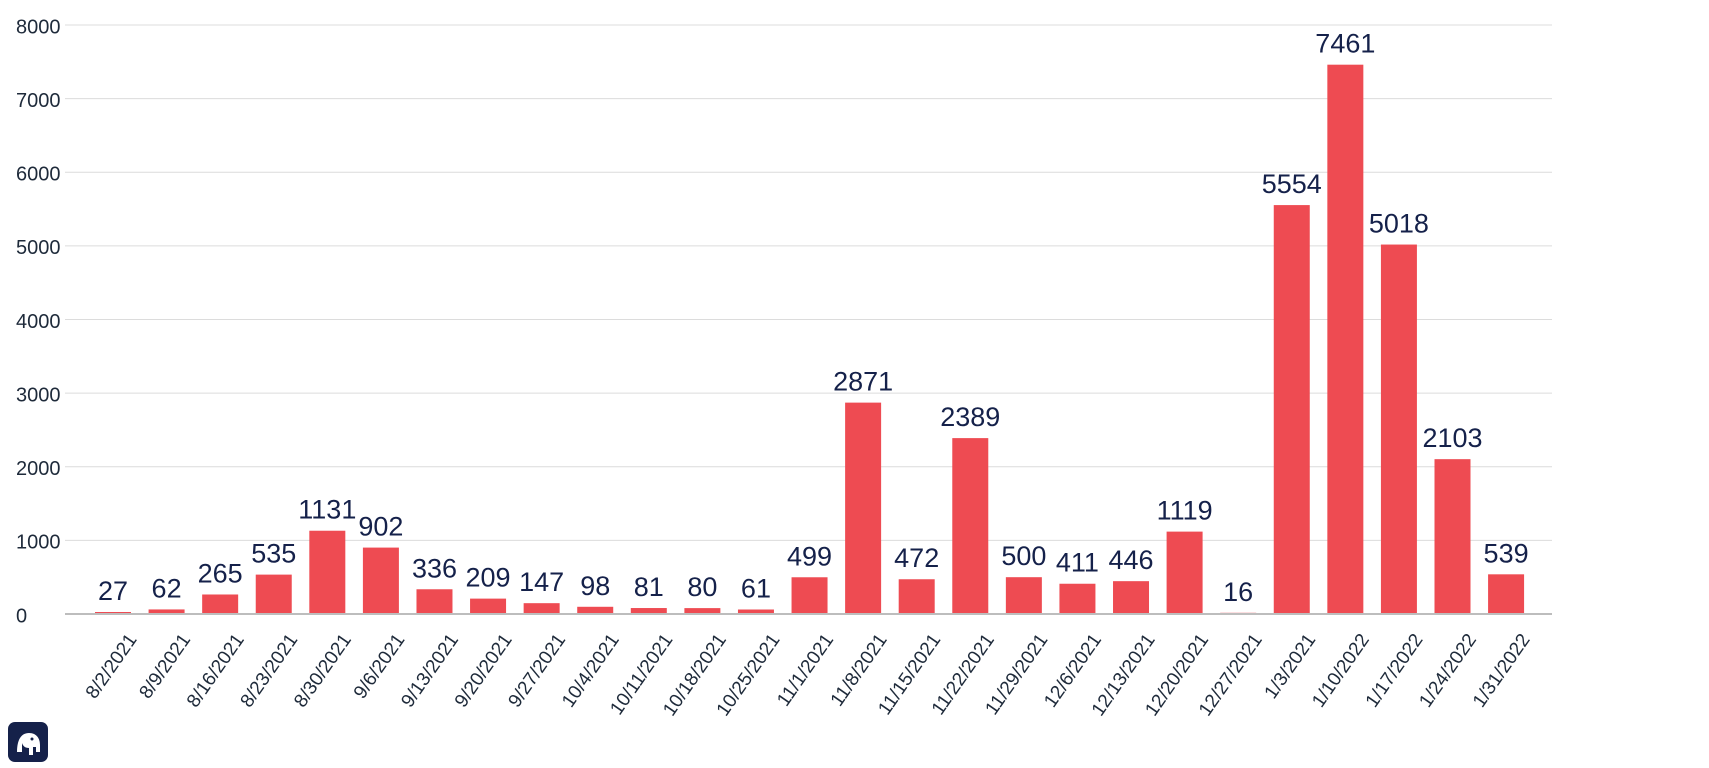  What do you see at coordinates (166, 666) in the screenshot?
I see `x-tick-label: 8/9/2021` at bounding box center [166, 666].